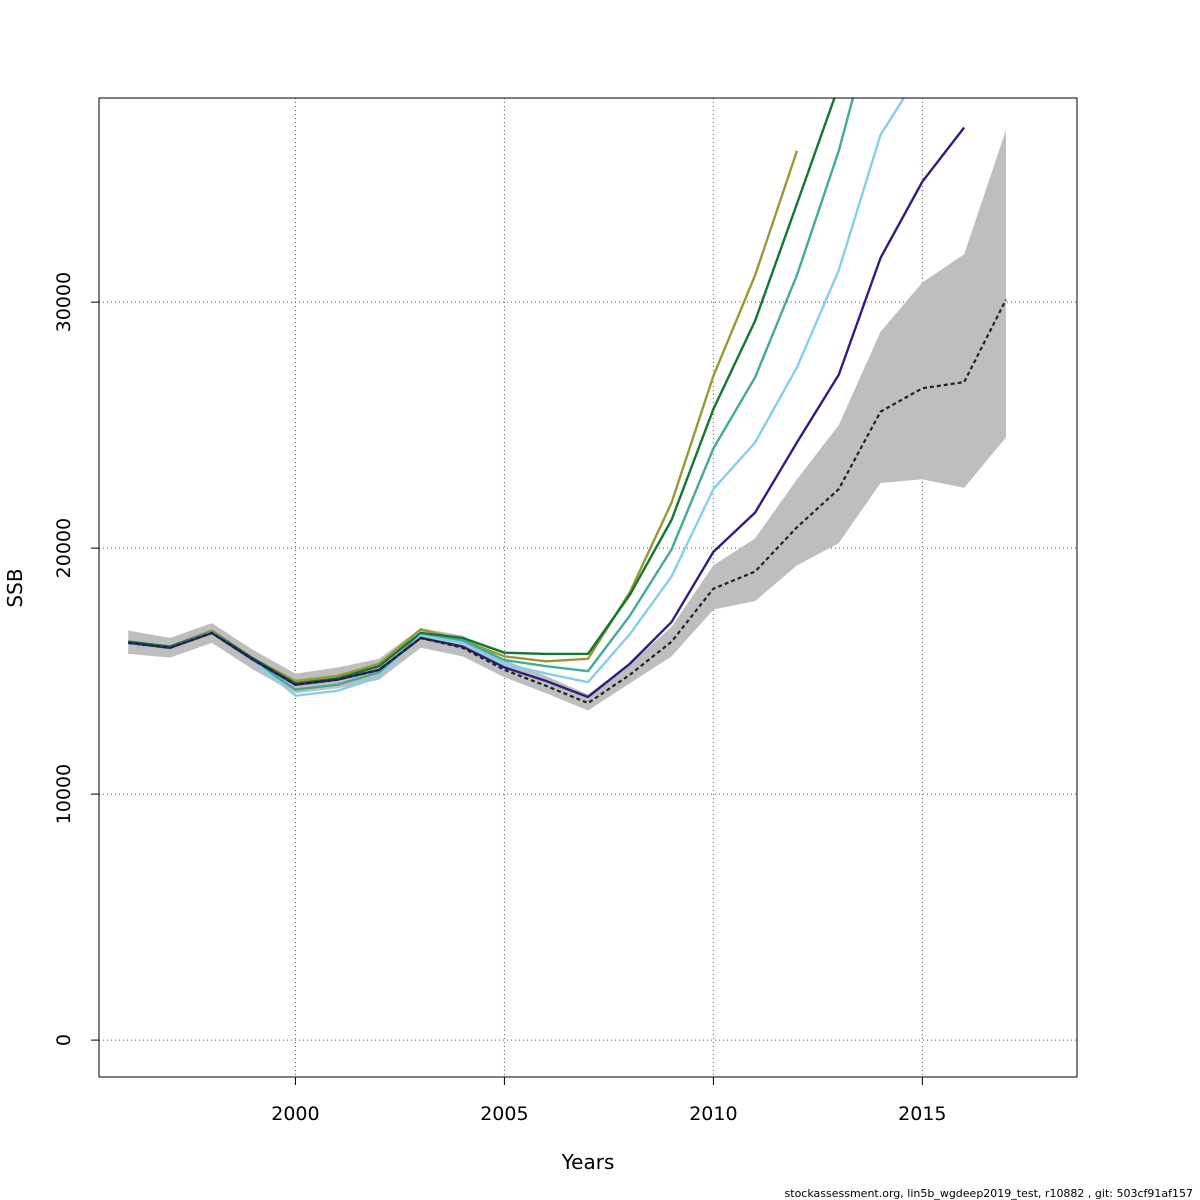 This screenshot has width=1200, height=1200. Describe the element at coordinates (64, 1040) in the screenshot. I see `y-tick-label: 0` at that location.